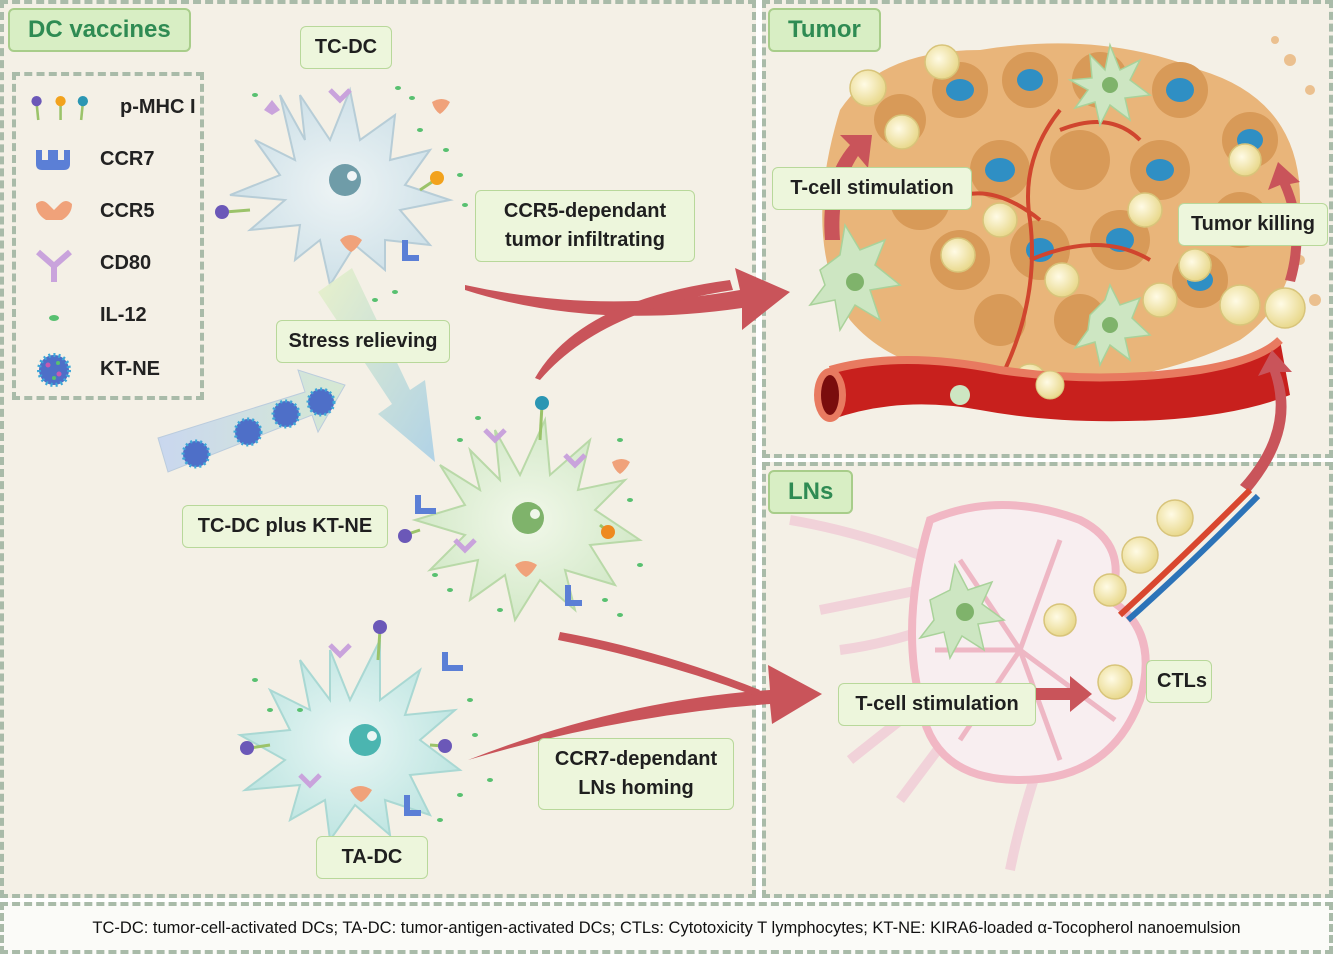 This screenshot has width=1333, height=956. I want to click on dc-vaccines-title: DC vaccines, so click(99, 30).